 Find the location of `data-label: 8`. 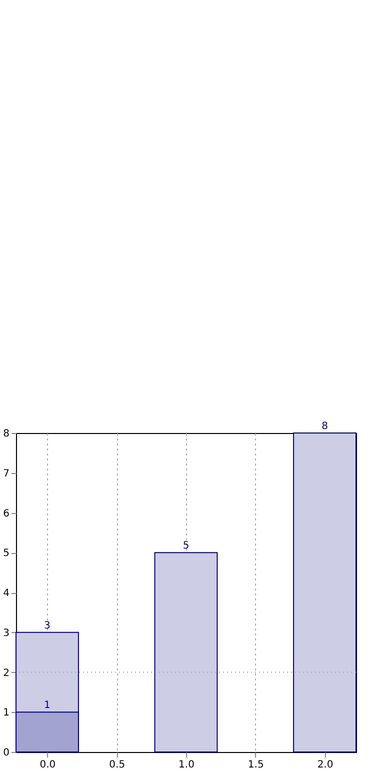

data-label: 8 is located at coordinates (325, 426).